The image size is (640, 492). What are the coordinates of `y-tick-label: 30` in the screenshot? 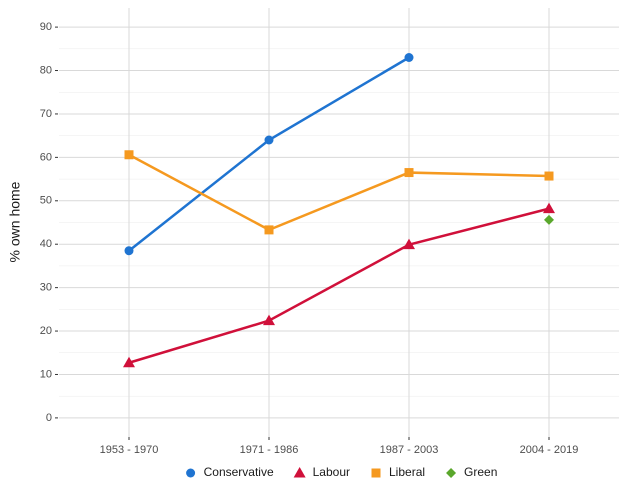 It's located at (46, 288).